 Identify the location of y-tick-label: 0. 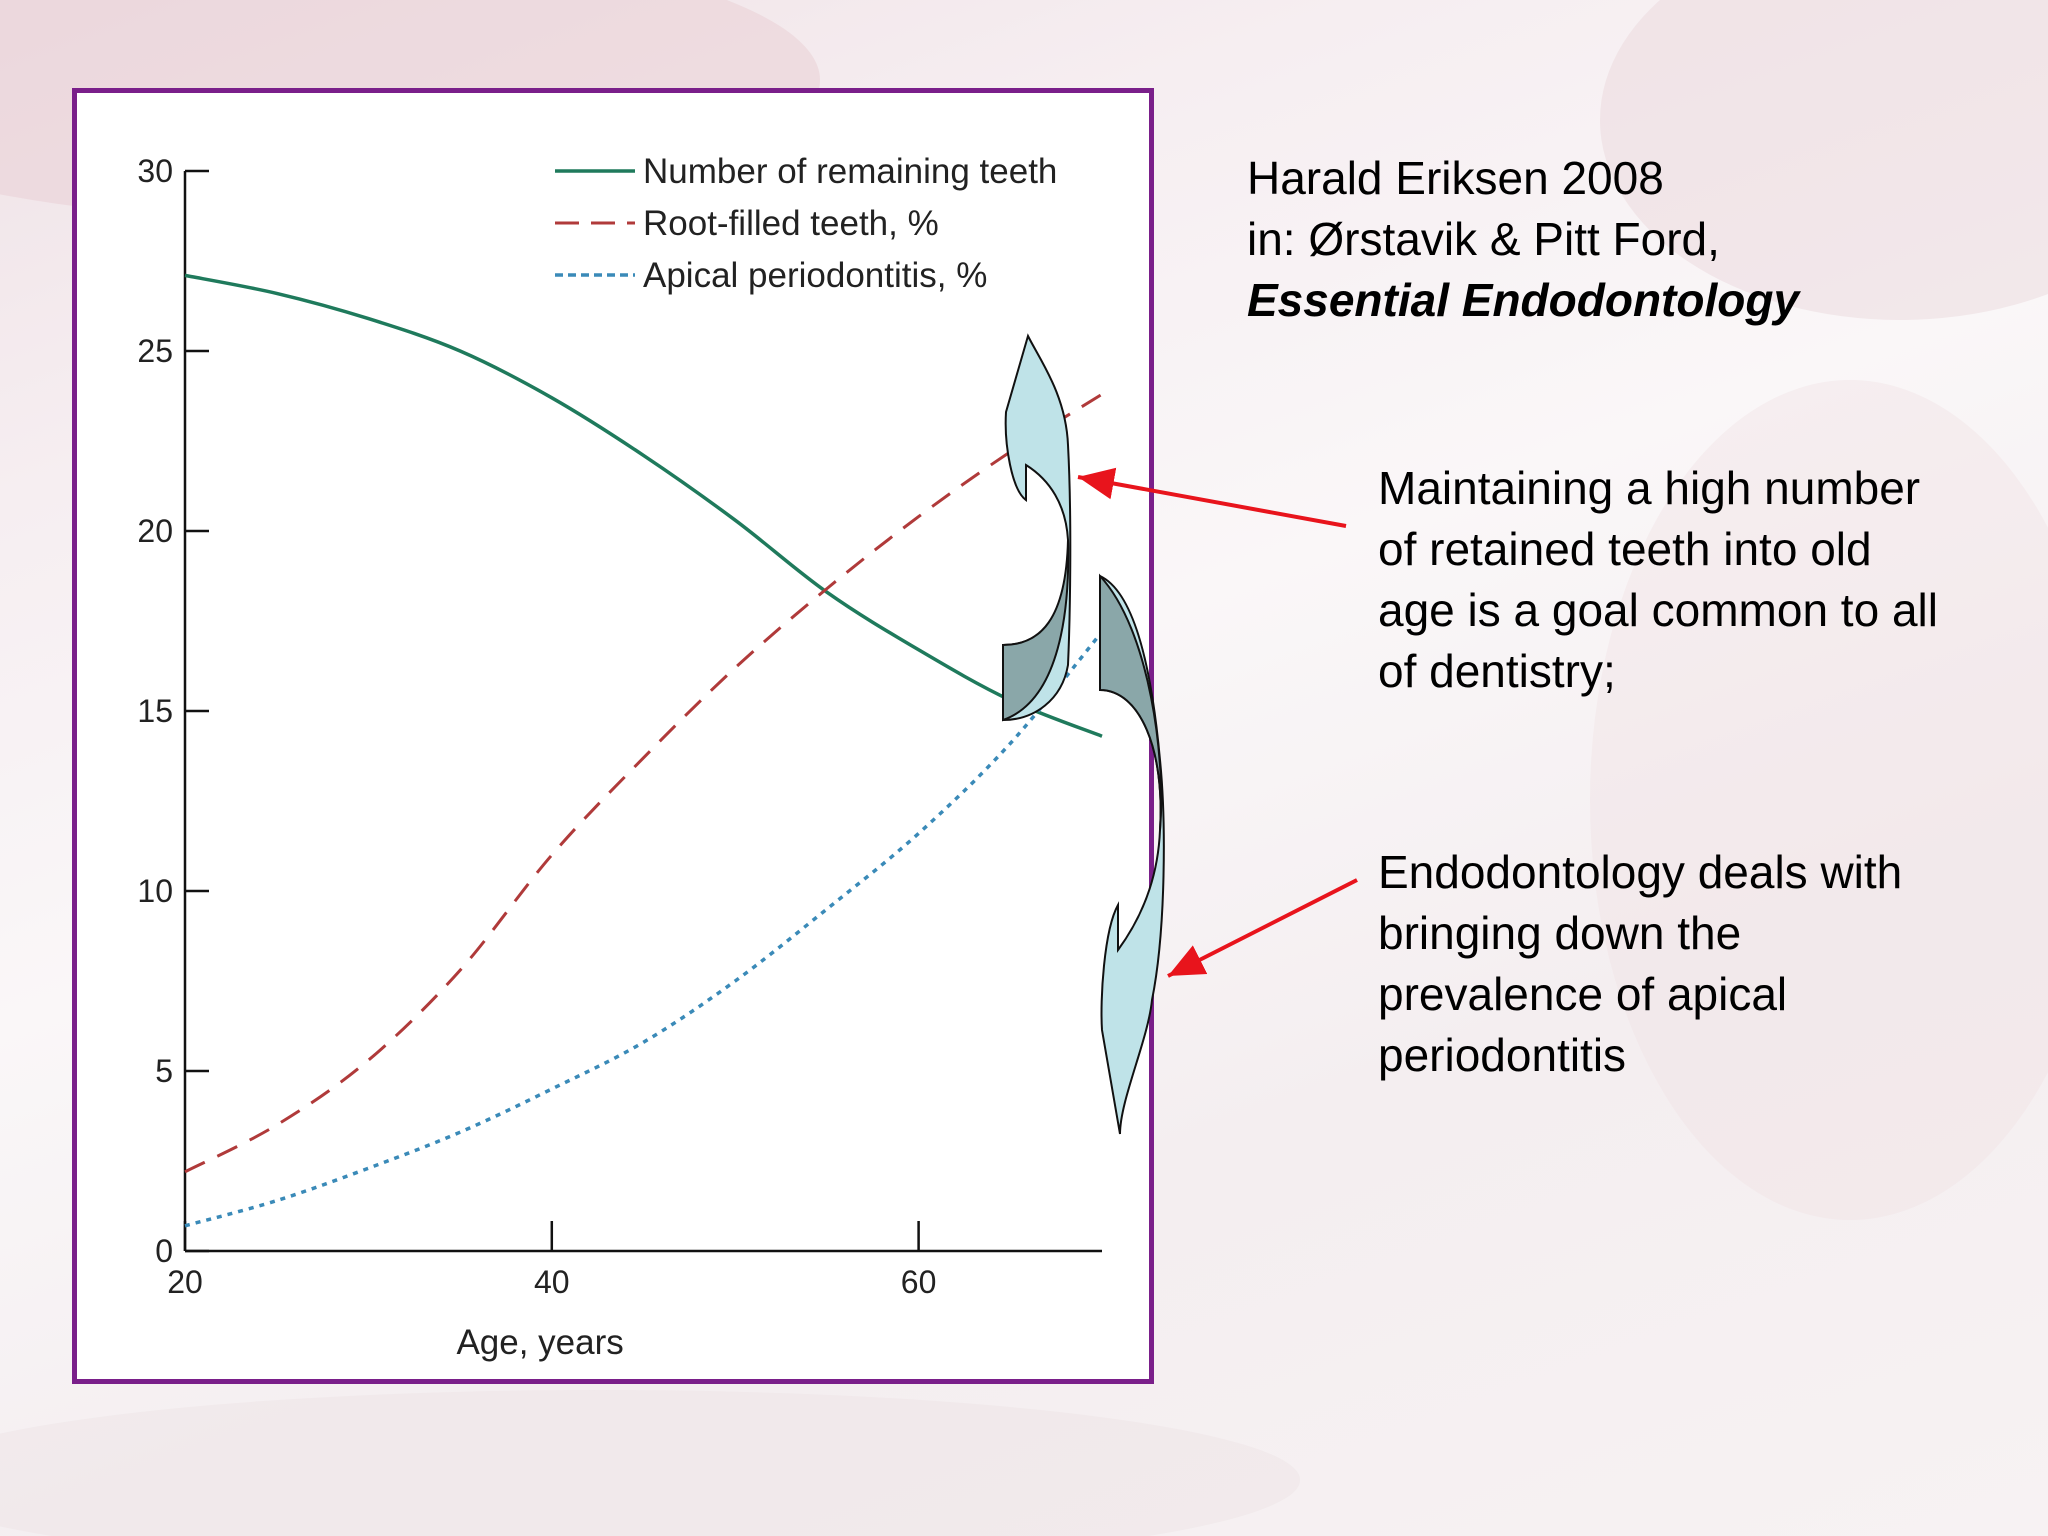
(164, 1251).